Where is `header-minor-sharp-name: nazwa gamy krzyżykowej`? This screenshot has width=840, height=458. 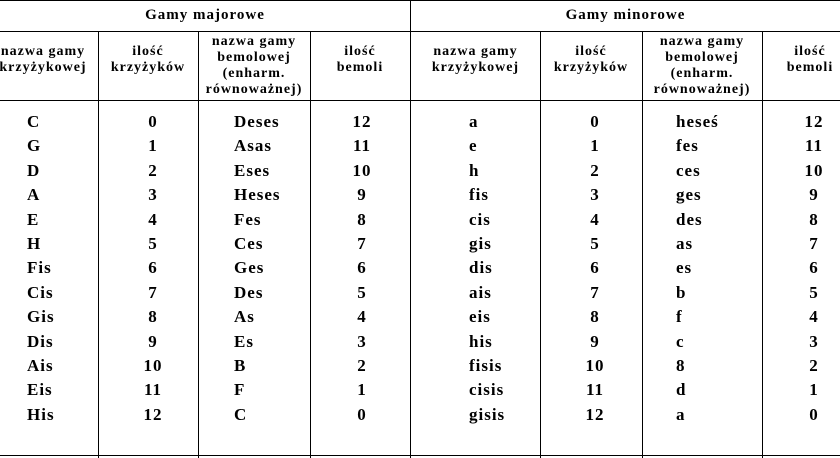
header-minor-sharp-name: nazwa gamy krzyżykowej is located at coordinates (475, 59).